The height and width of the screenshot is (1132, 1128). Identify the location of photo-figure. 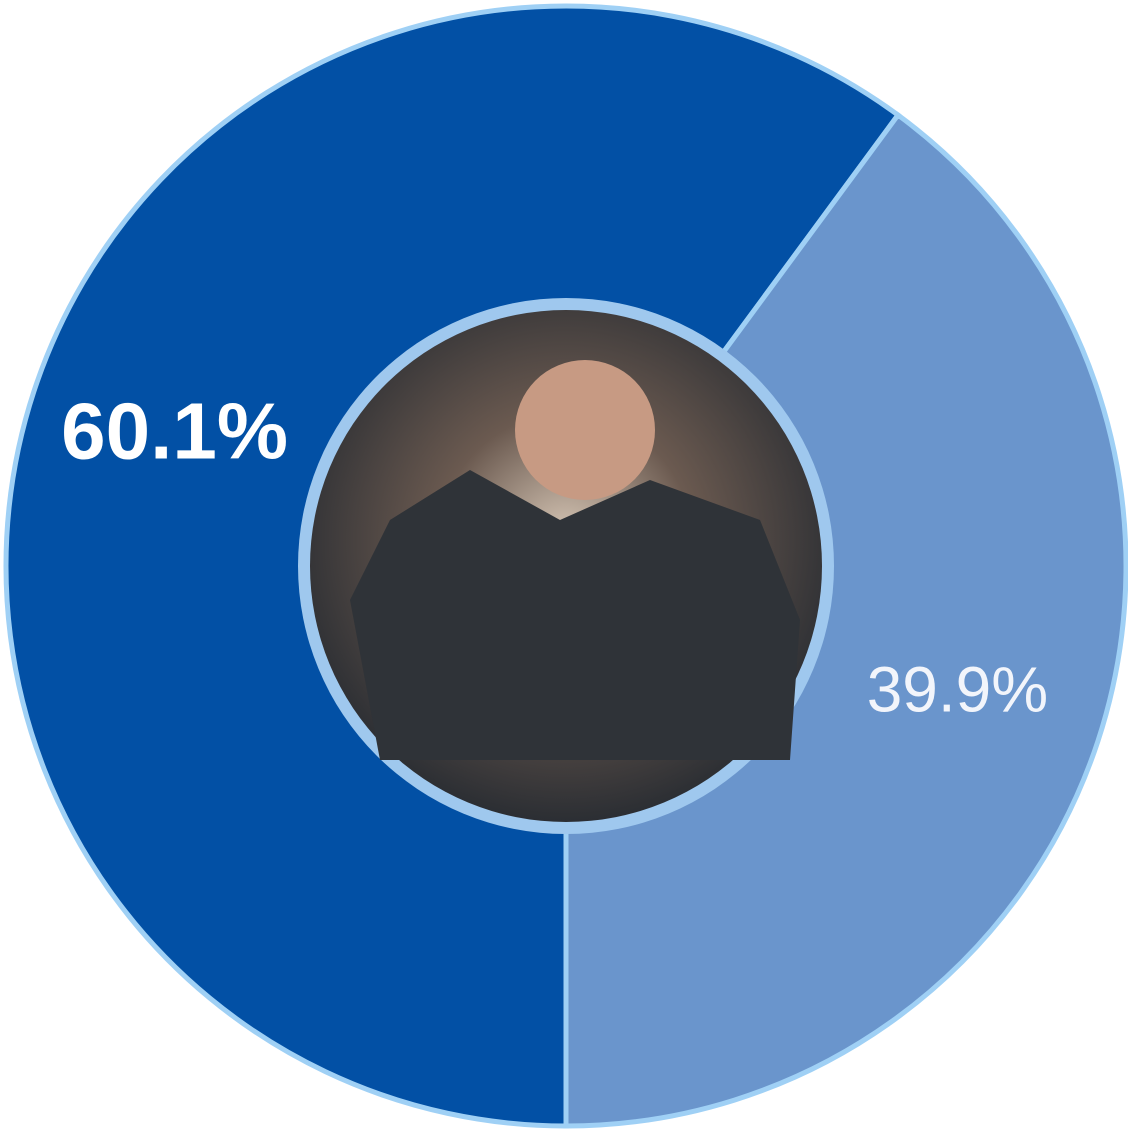
(575, 615).